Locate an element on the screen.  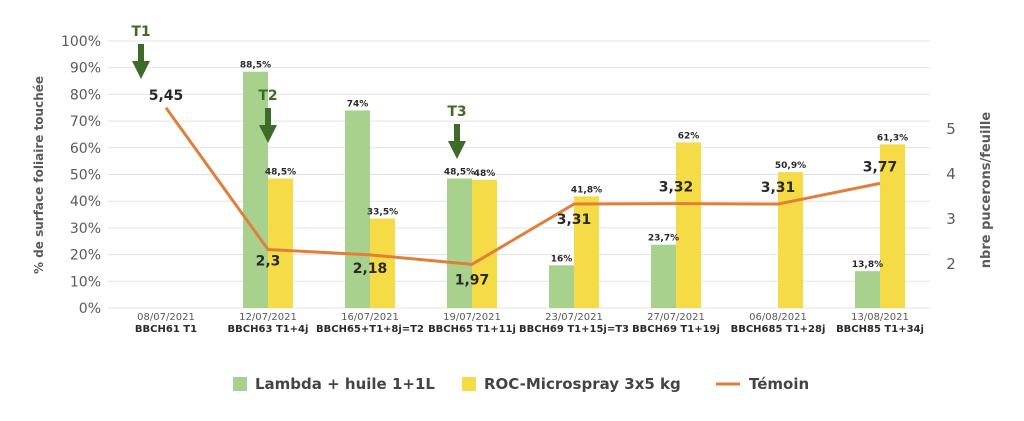
treatment-label: T3 is located at coordinates (456, 112).